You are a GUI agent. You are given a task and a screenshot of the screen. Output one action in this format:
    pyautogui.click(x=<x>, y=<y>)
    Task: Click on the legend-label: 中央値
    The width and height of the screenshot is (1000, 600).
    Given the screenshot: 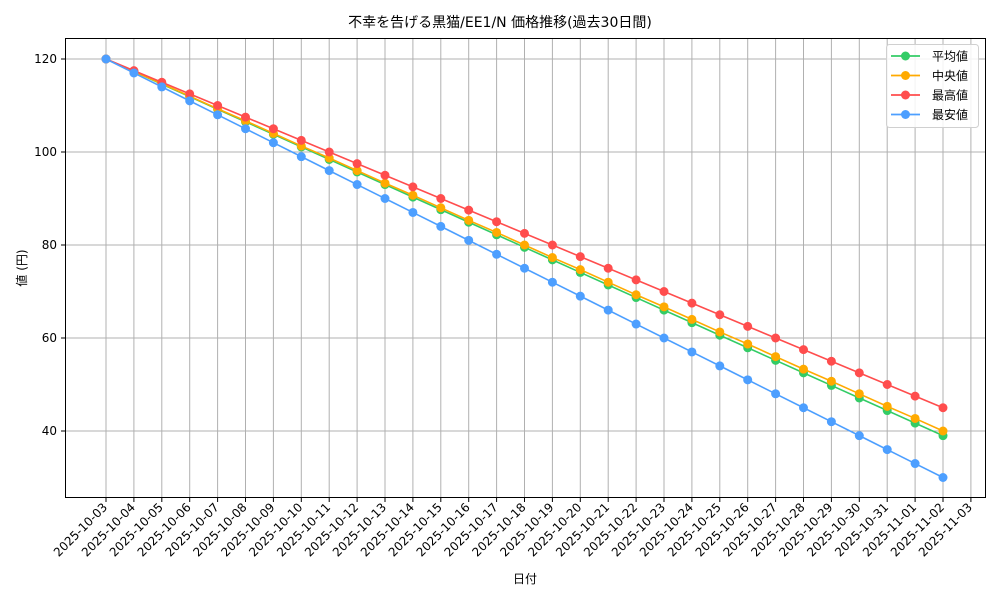 What is the action you would take?
    pyautogui.click(x=950, y=75)
    